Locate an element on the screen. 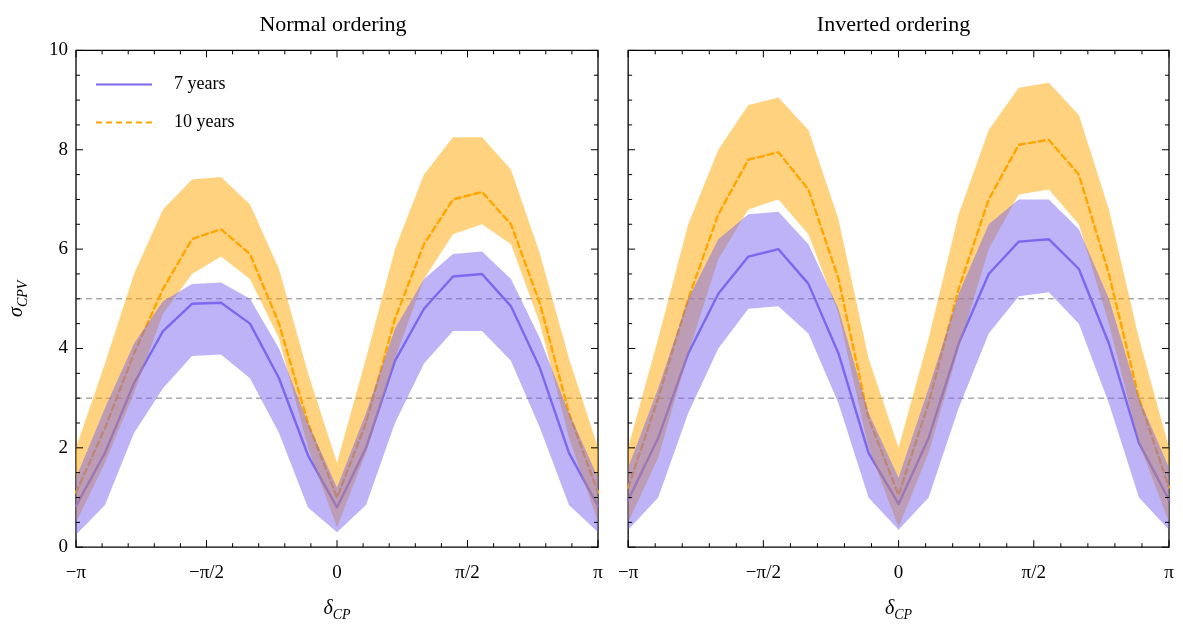  legend-label: 10 years is located at coordinates (204, 121).